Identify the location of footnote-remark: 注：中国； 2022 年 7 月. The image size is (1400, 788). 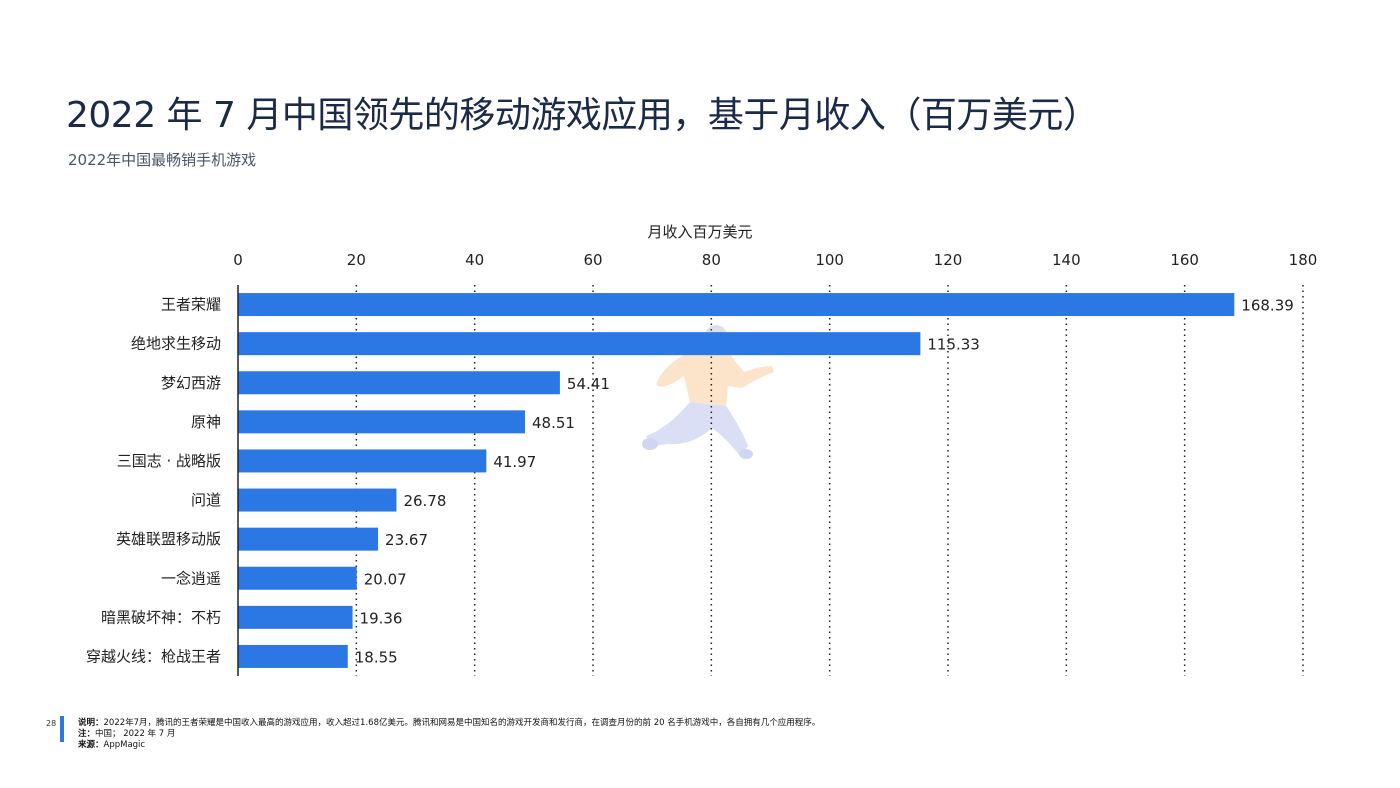
(449, 734).